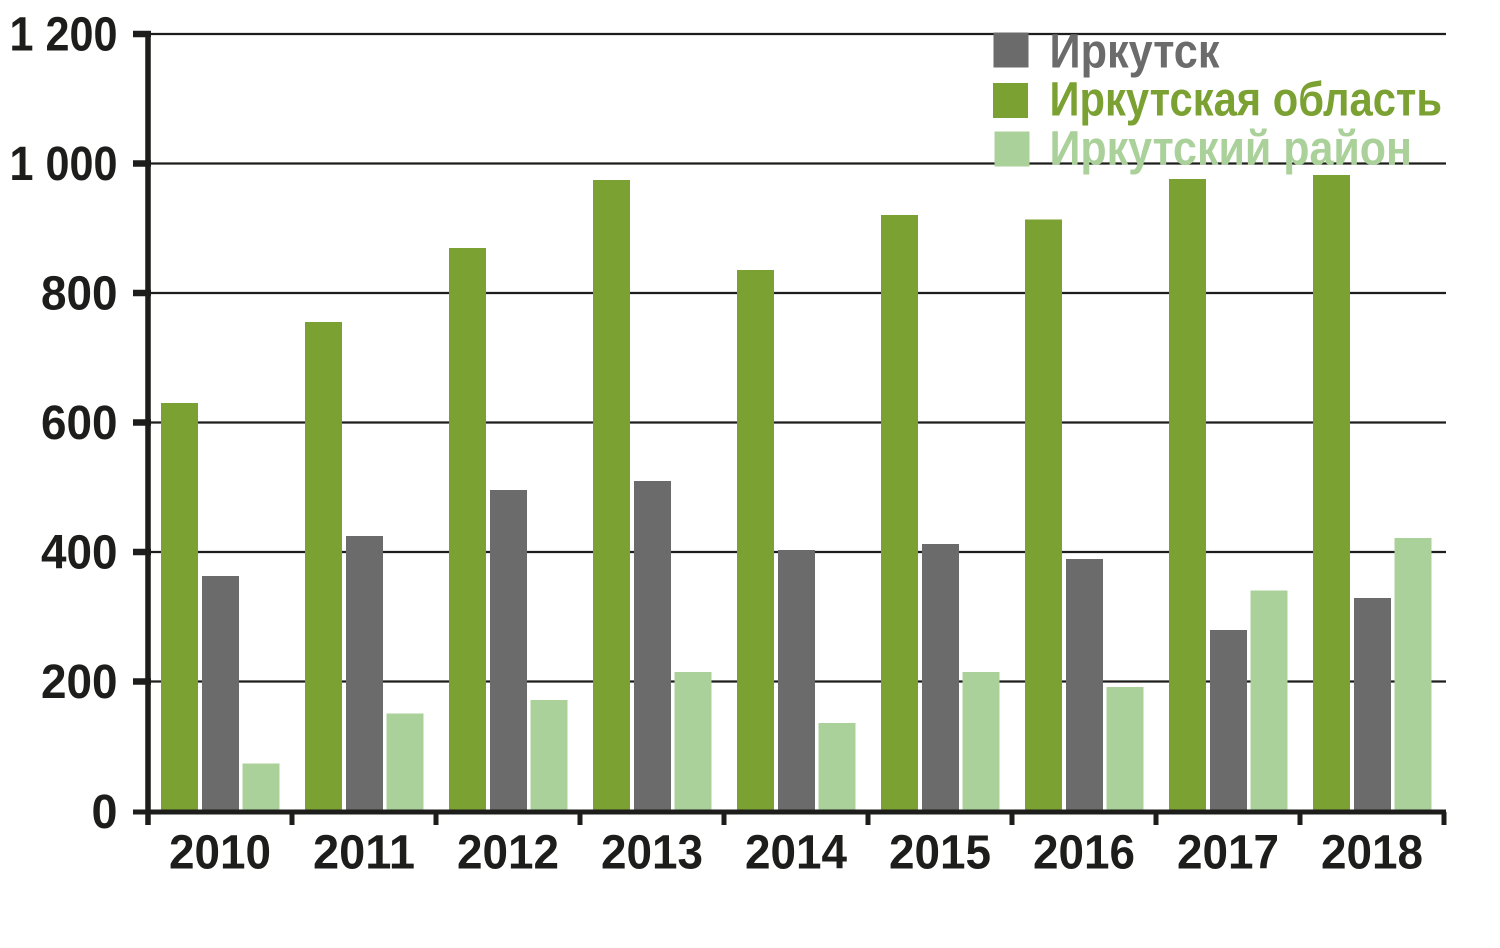 Image resolution: width=1500 pixels, height=948 pixels. Describe the element at coordinates (364, 853) in the screenshot. I see `svg-text: 2011` at that location.